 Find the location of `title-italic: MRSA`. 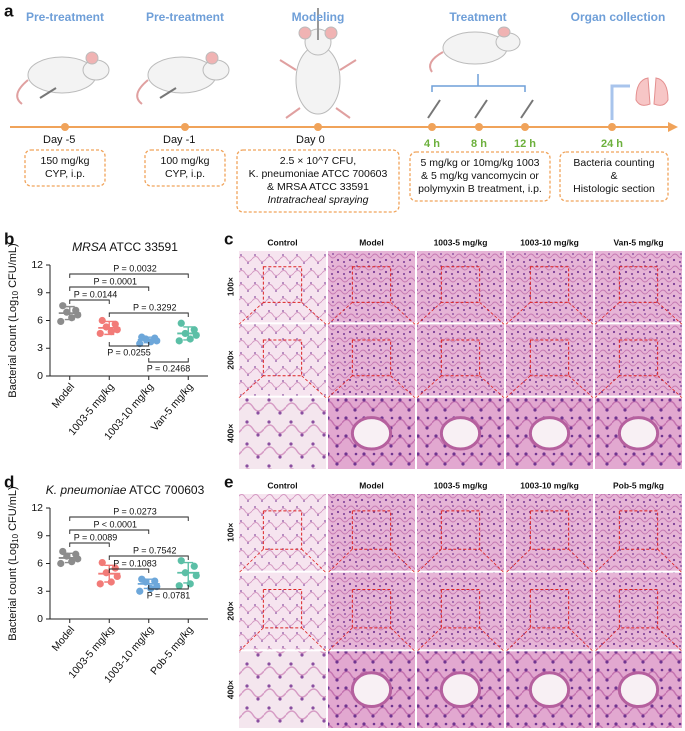

title-italic: MRSA is located at coordinates (89, 247).